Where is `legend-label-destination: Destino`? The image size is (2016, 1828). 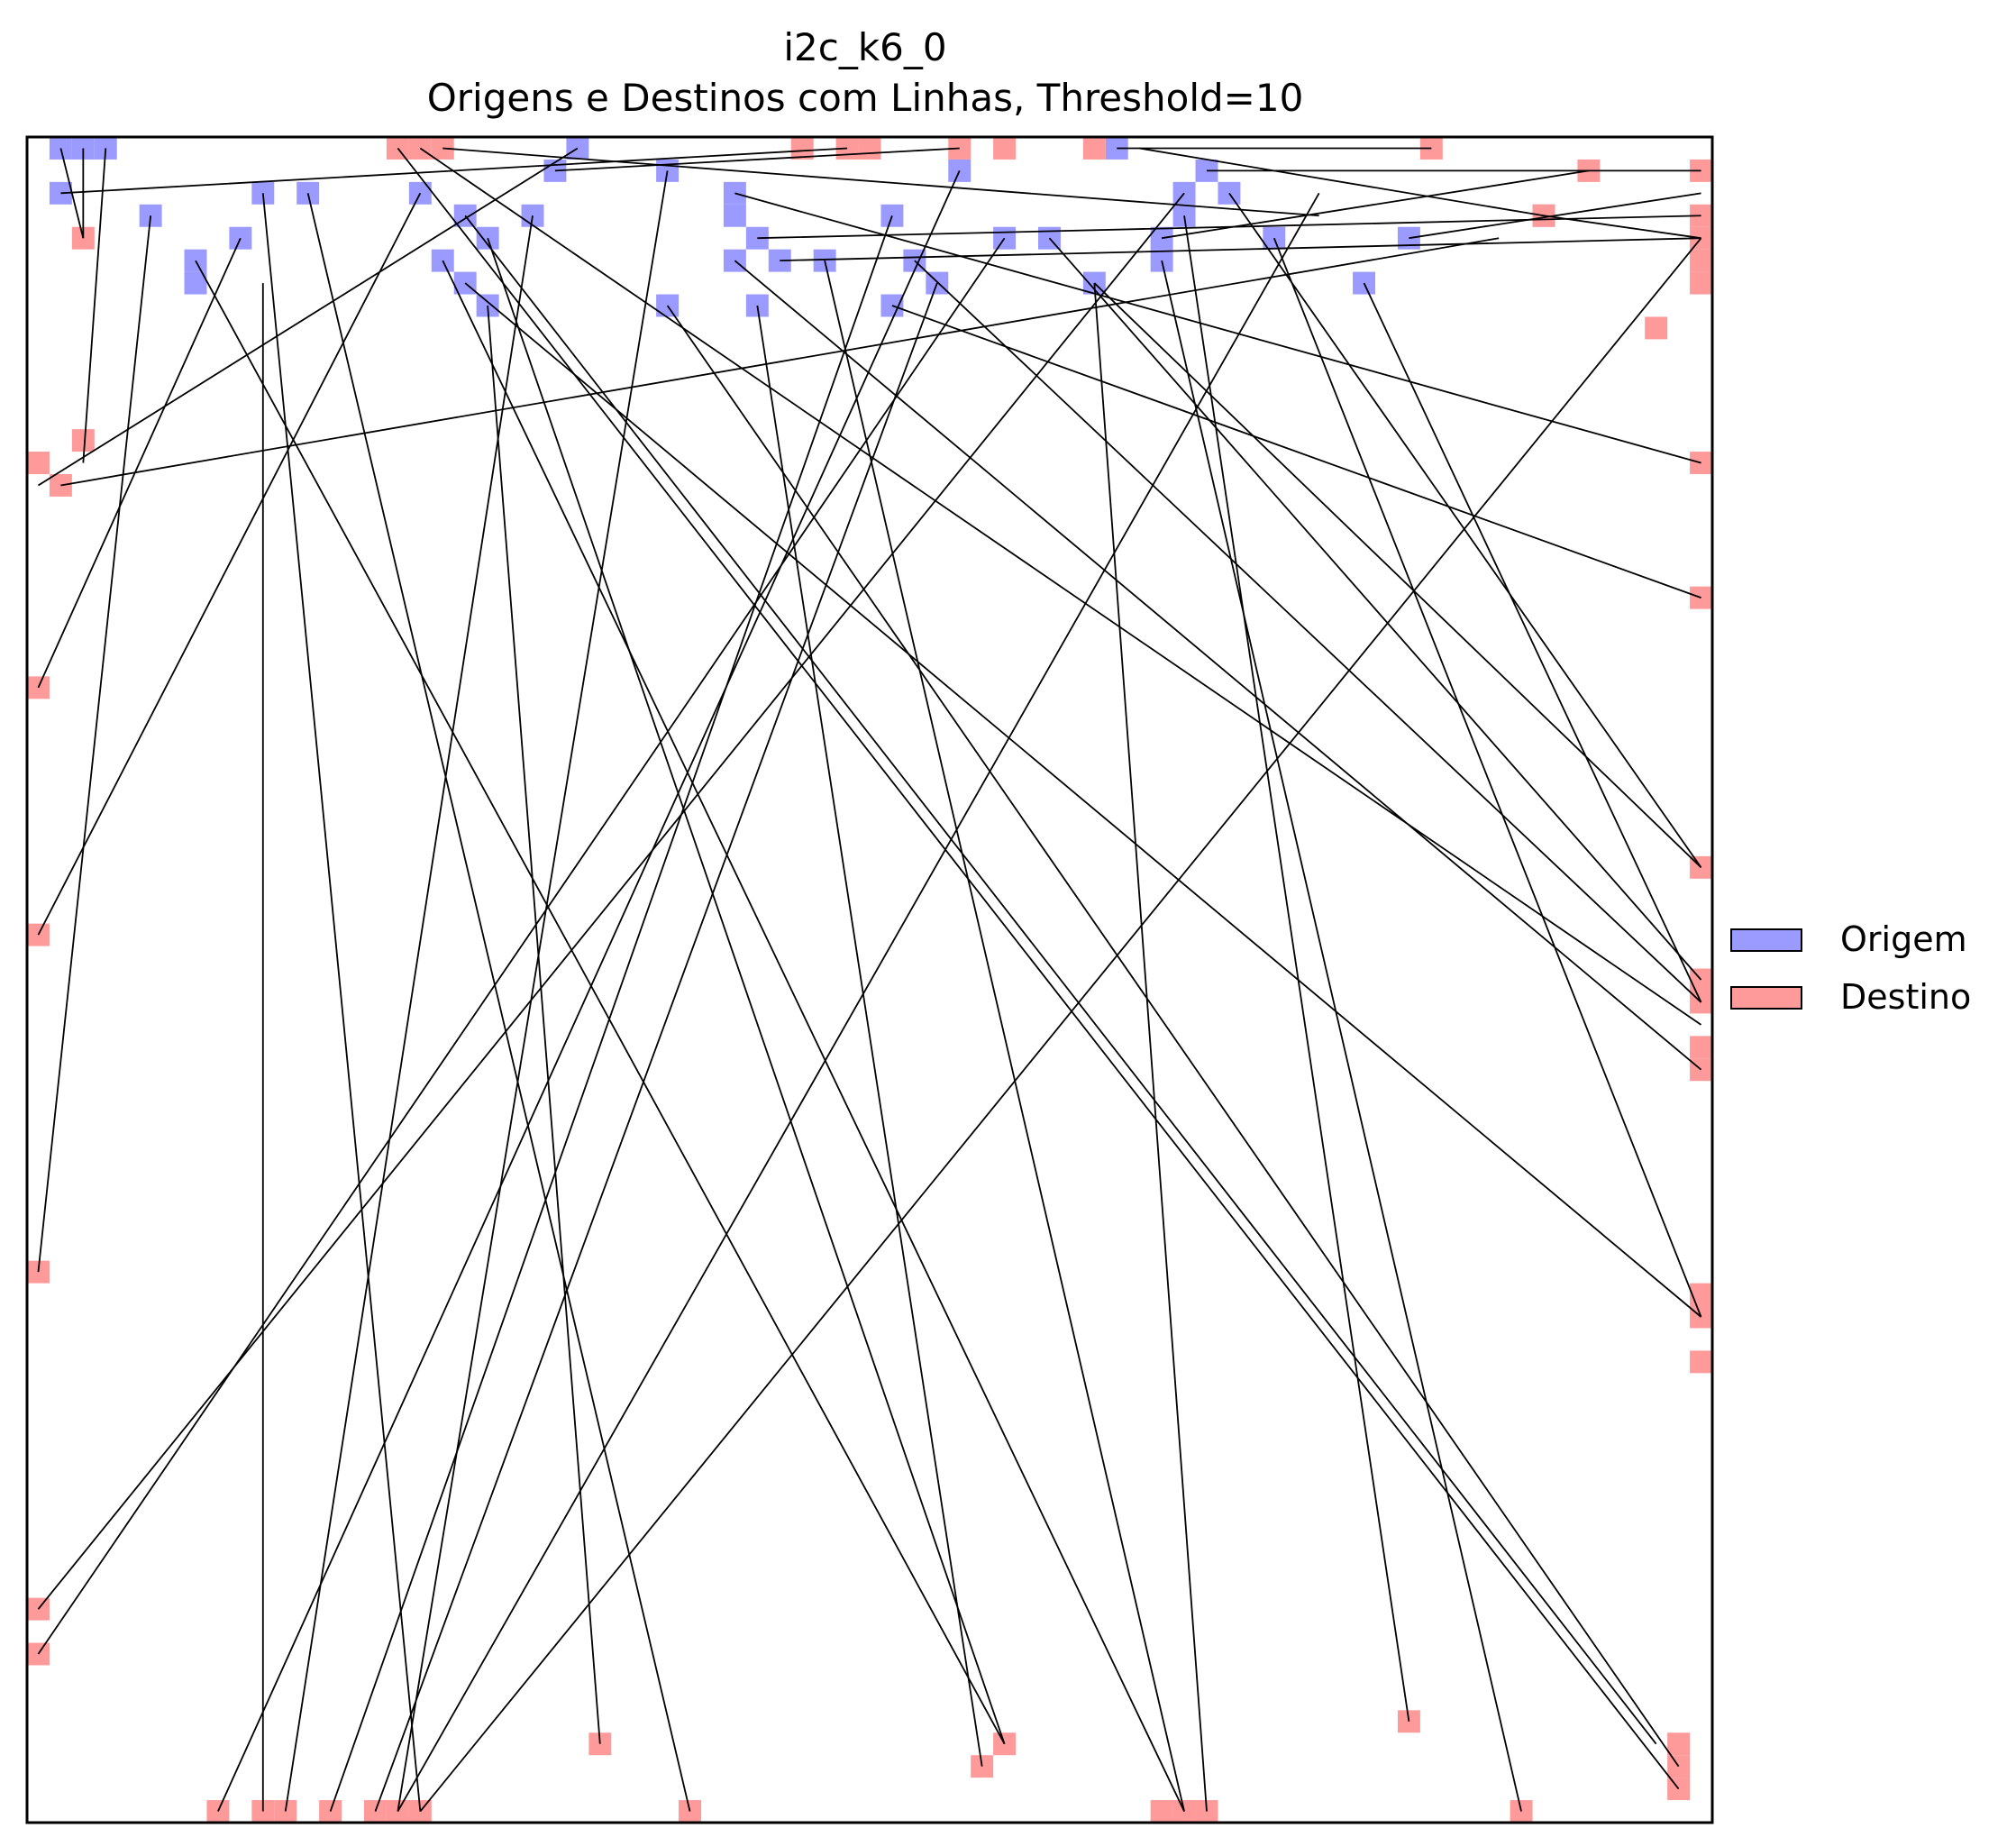
legend-label-destination: Destino is located at coordinates (1906, 997).